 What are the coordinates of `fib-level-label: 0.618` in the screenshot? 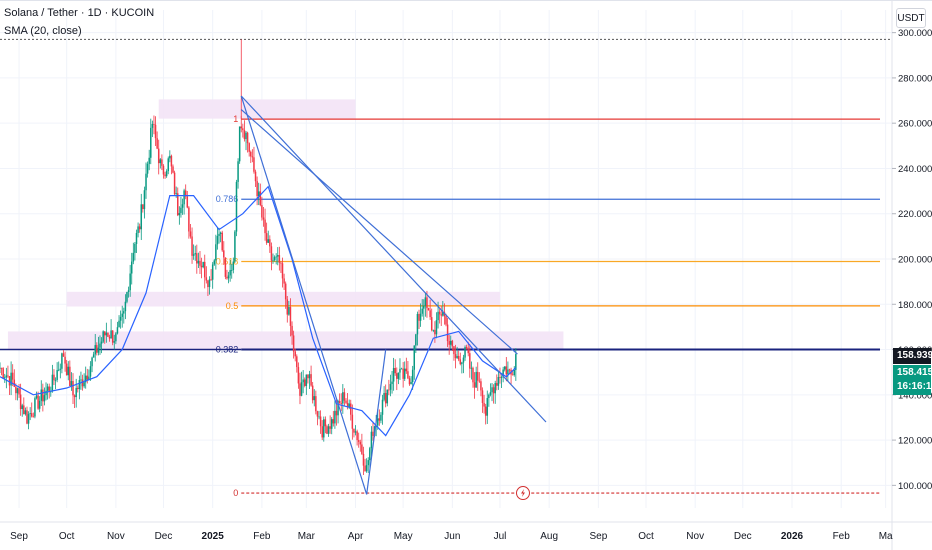 It's located at (227, 261).